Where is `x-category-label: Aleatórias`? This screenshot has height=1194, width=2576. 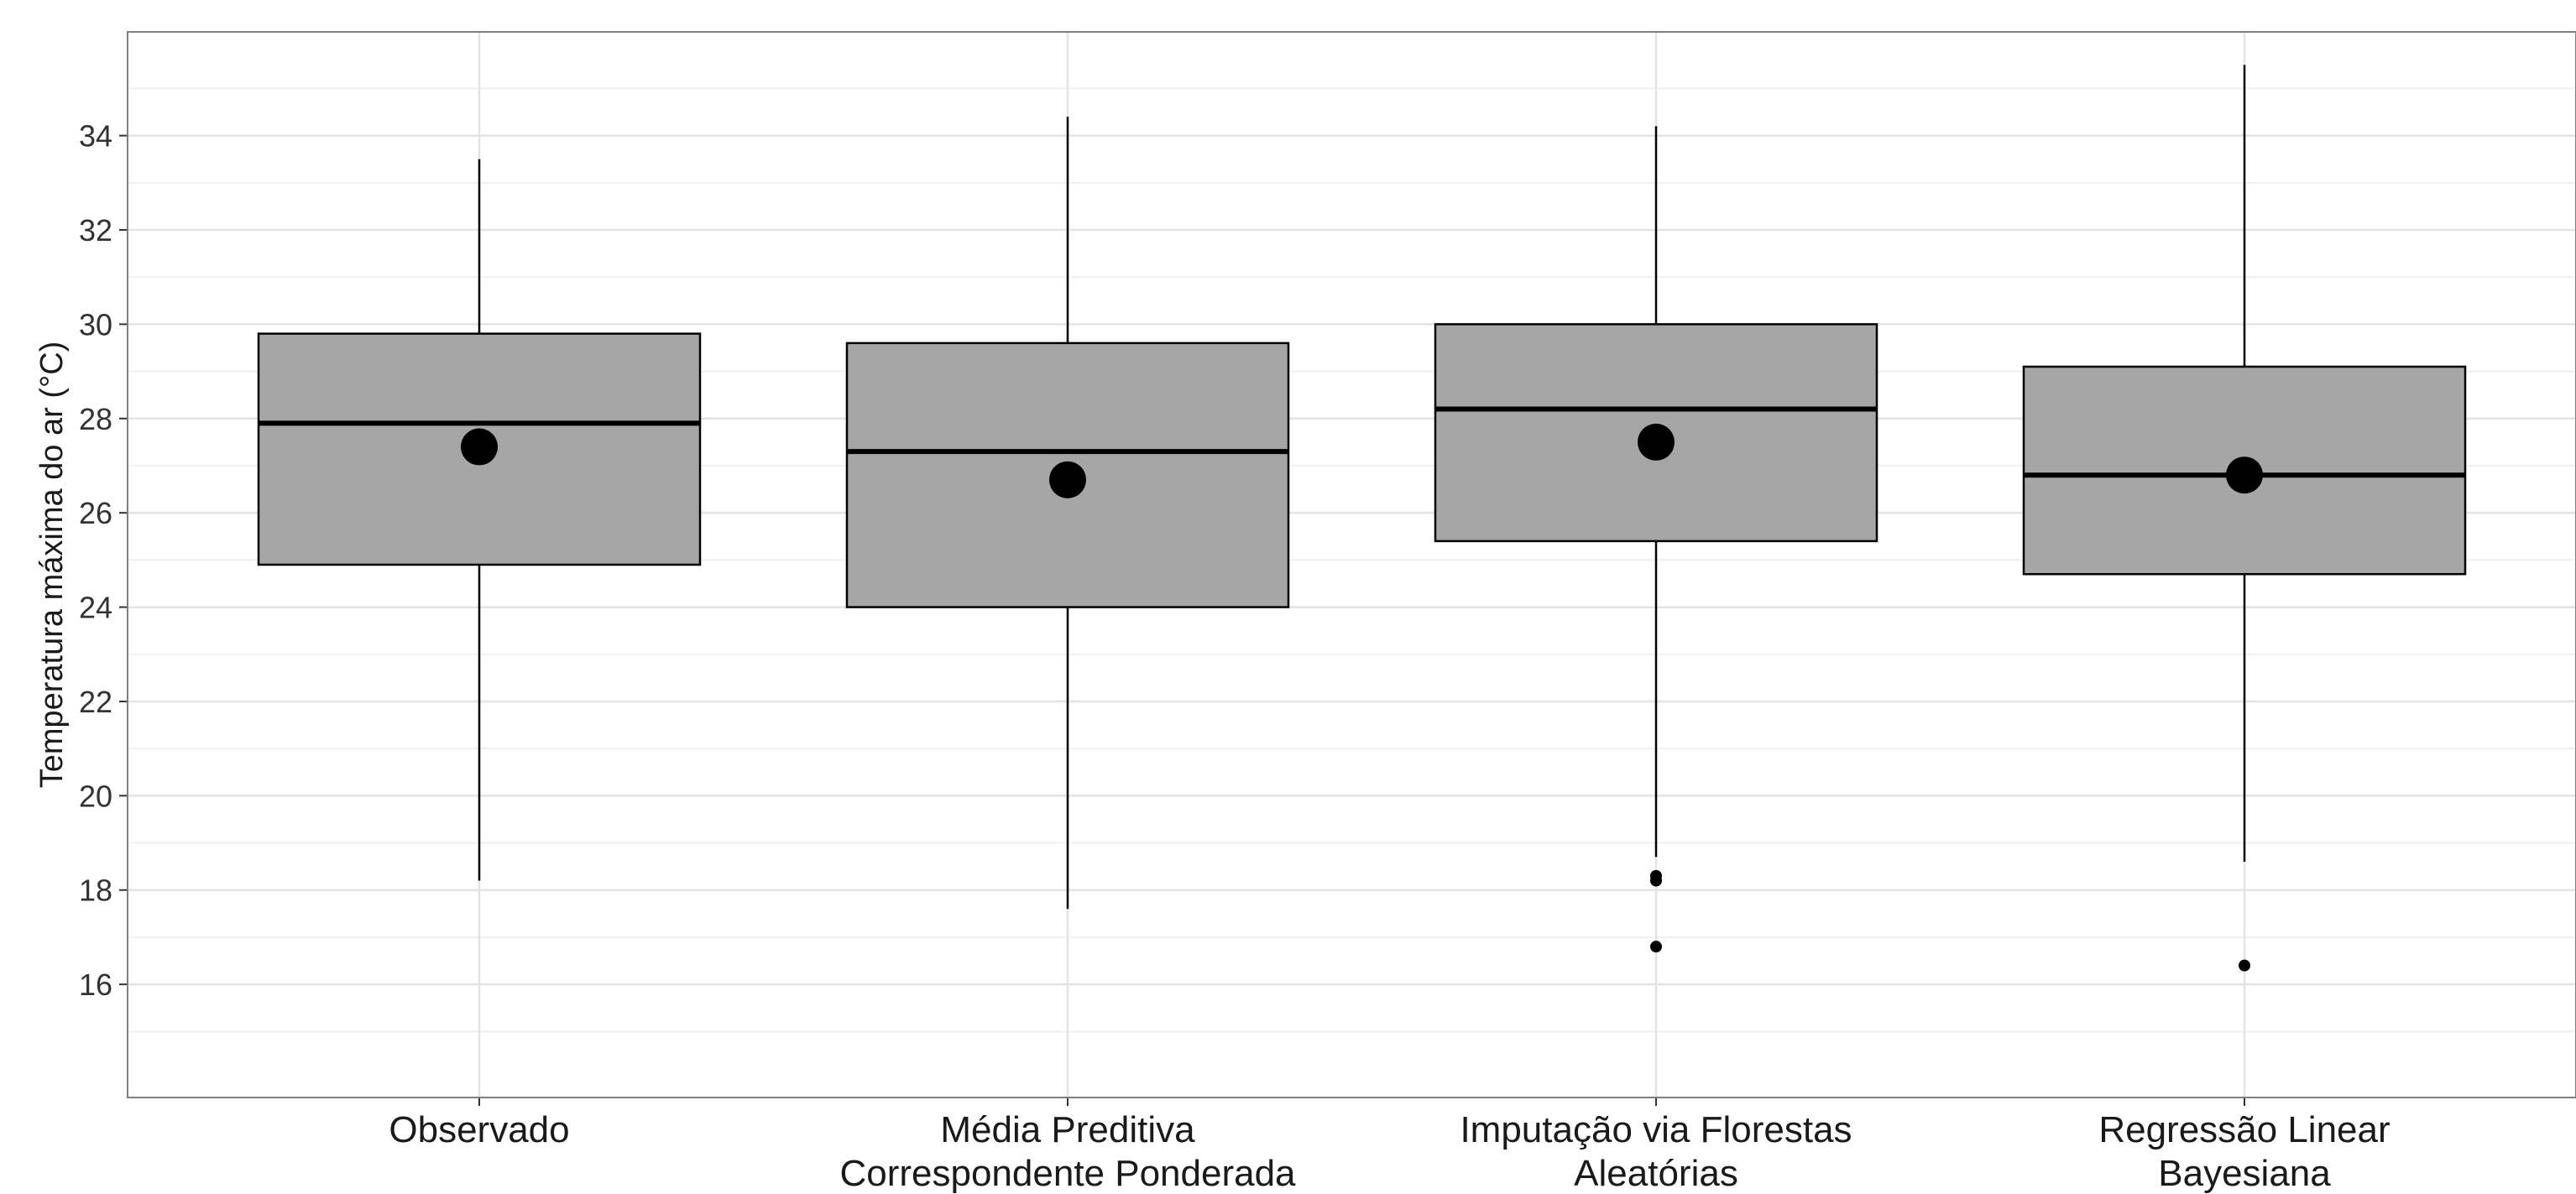 x-category-label: Aleatórias is located at coordinates (1656, 1173).